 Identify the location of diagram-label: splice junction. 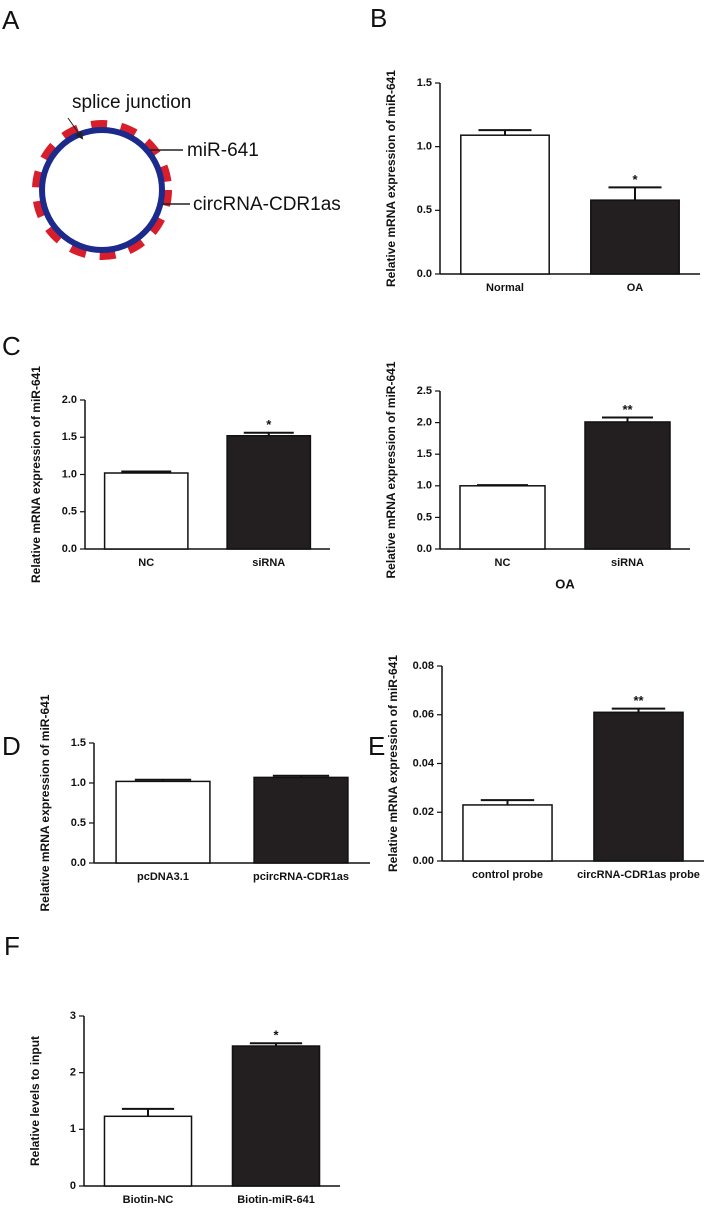
(131, 102).